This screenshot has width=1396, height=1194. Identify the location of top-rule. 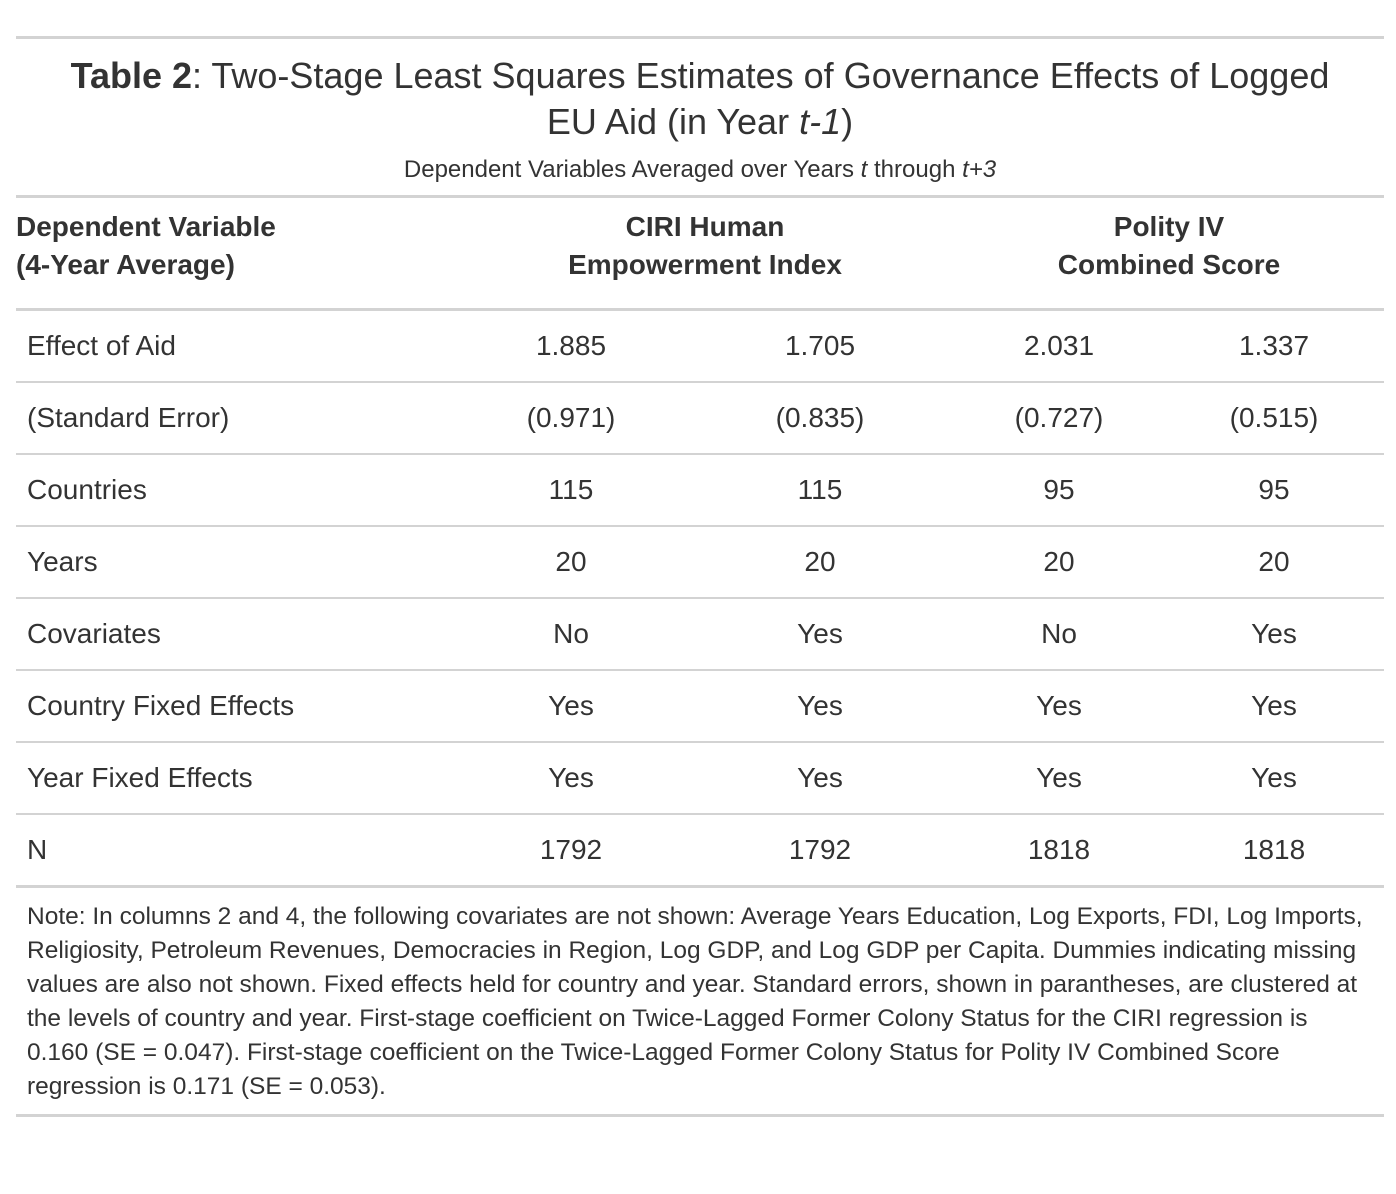
(700, 37).